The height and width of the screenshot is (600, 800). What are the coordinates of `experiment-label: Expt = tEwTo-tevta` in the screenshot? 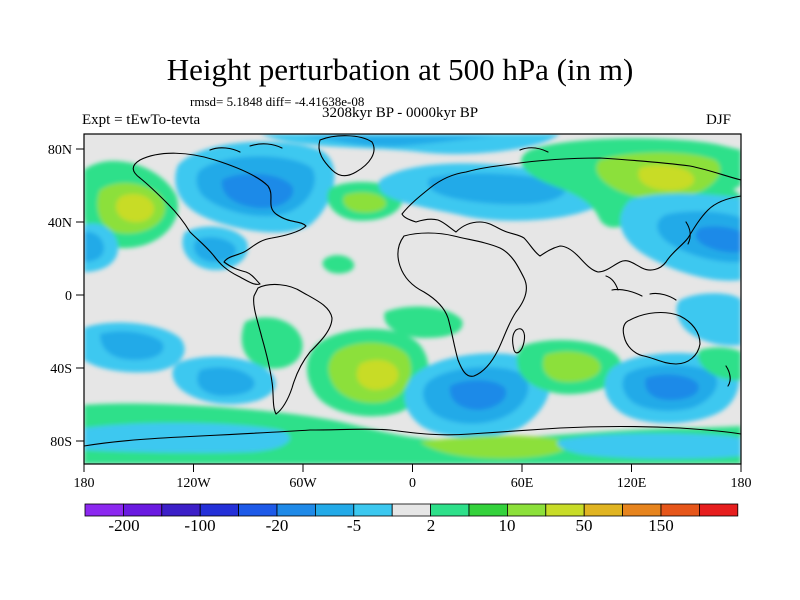 It's located at (141, 120).